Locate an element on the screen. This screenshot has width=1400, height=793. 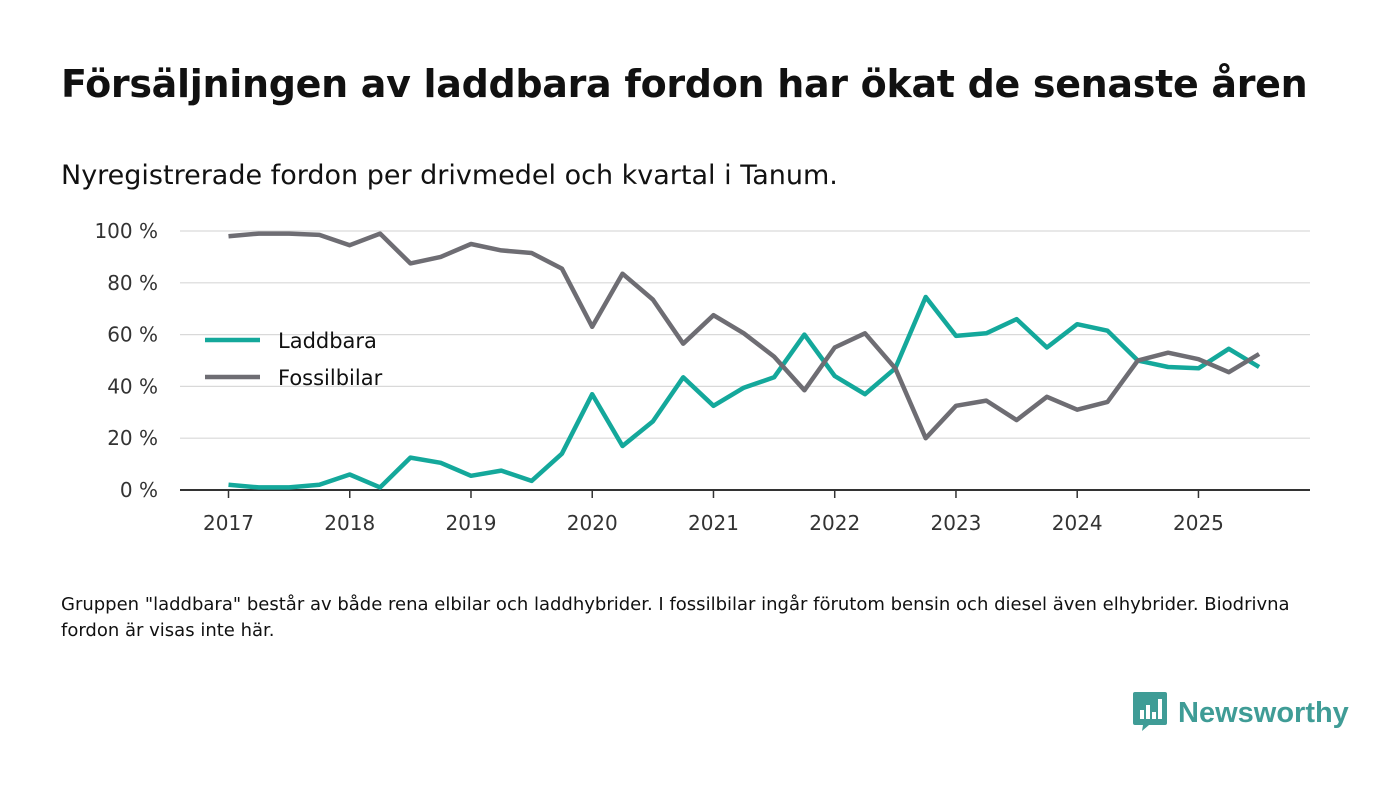
x-tick-label: 2025 is located at coordinates (1198, 523).